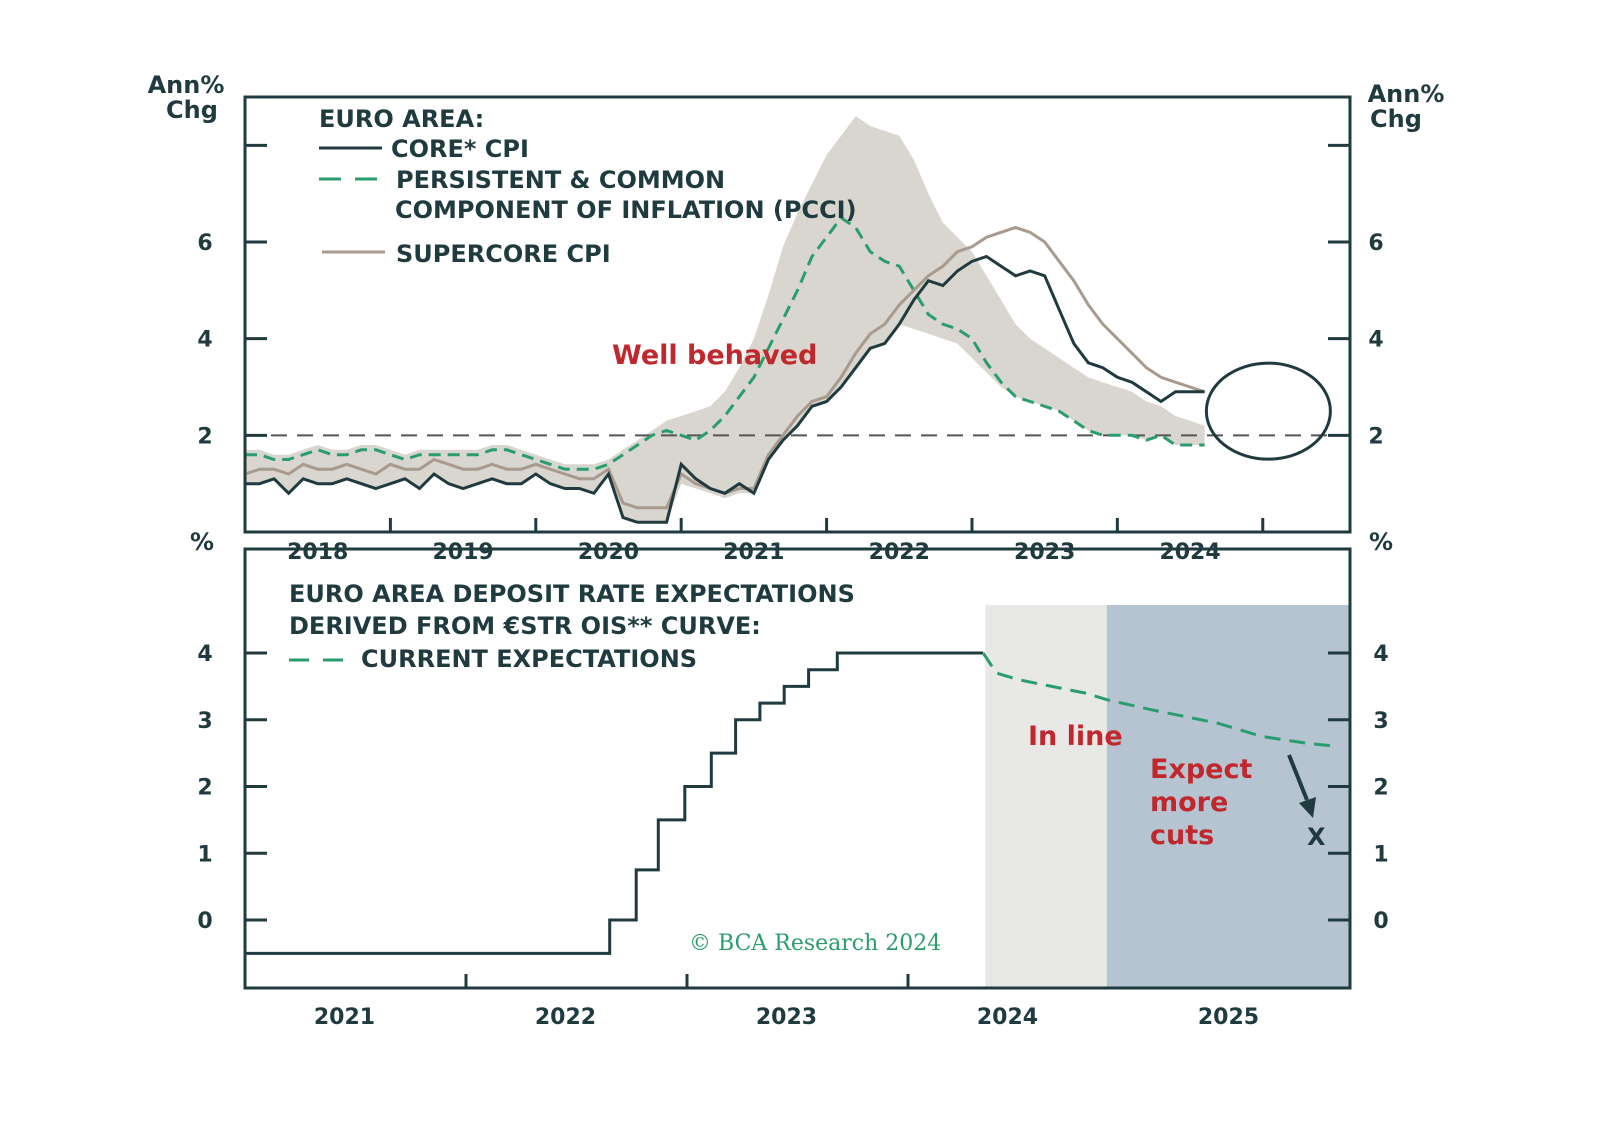 The image size is (1598, 1144). What do you see at coordinates (572, 594) in the screenshot?
I see `bottom-title-line1: EURO AREA DEPOSIT RATE EXPECTATIONS` at bounding box center [572, 594].